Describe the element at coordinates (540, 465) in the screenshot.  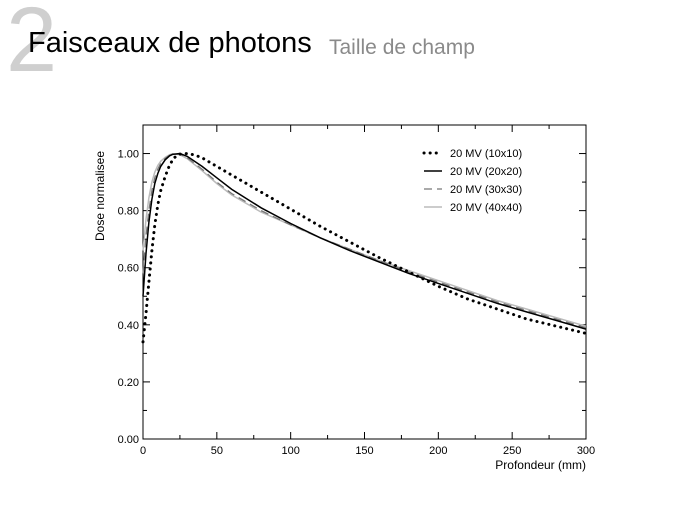
I see `x-axis-label: Profondeur (mm)` at that location.